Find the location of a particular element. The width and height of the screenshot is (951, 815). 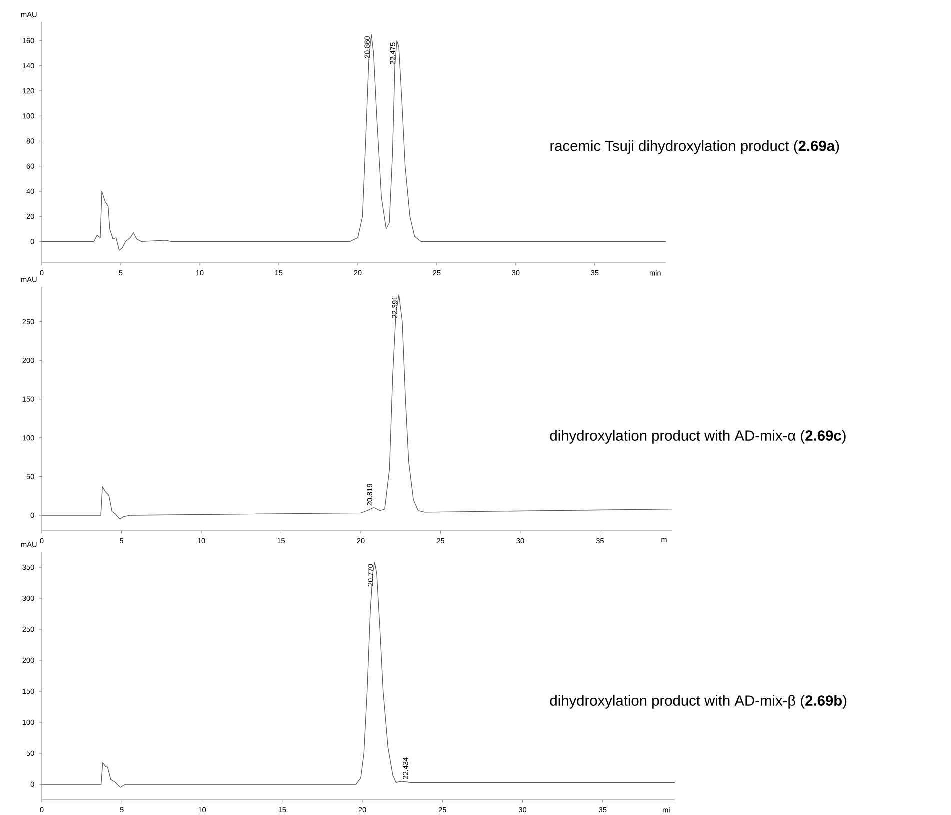

text: dihydroxylation product with AD-mix-α (2.69c) is located at coordinates (698, 437).